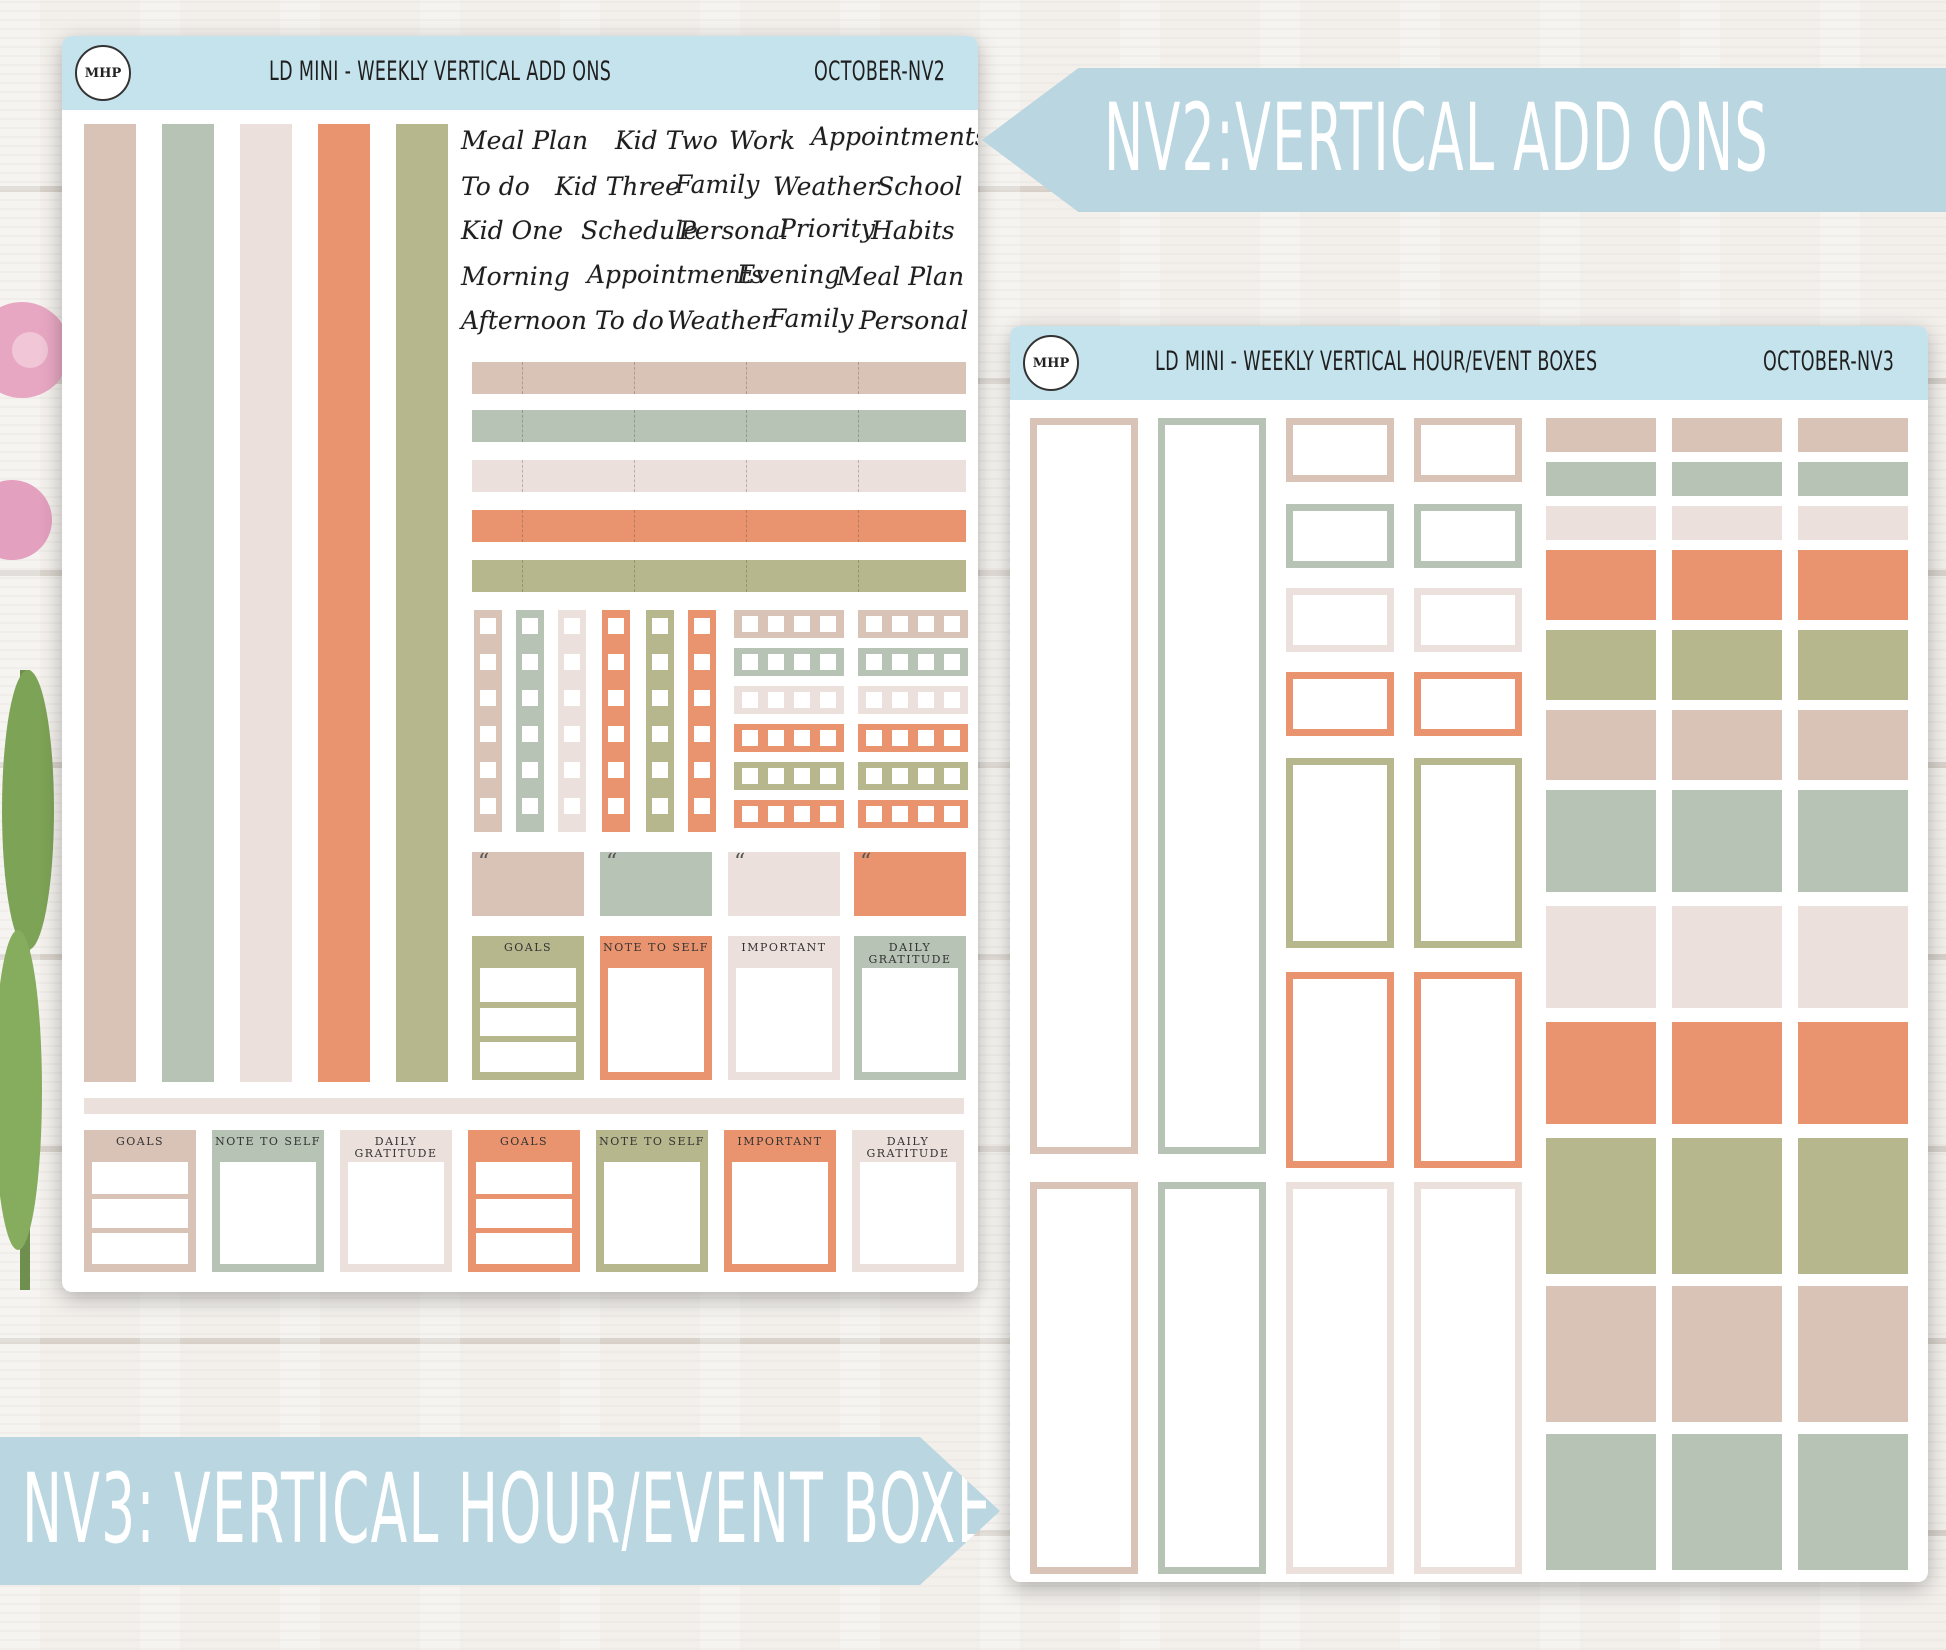 This screenshot has width=1946, height=1650. What do you see at coordinates (880, 71) in the screenshot?
I see `sheet-code: OCTOBER-NV2` at bounding box center [880, 71].